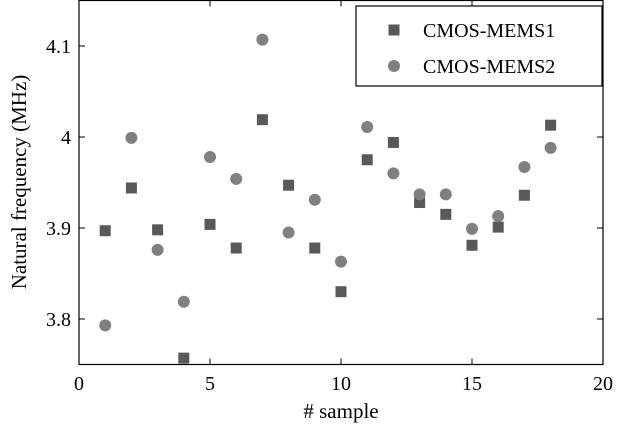 Image resolution: width=623 pixels, height=429 pixels. Describe the element at coordinates (19, 182) in the screenshot. I see `y-axis-label: Natural frequency (MHz)` at that location.